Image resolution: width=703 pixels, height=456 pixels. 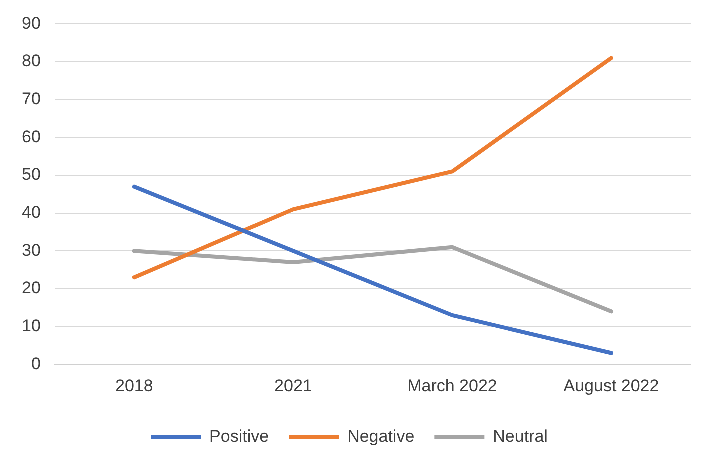 I want to click on y-tick-label: 40, so click(x=31, y=212).